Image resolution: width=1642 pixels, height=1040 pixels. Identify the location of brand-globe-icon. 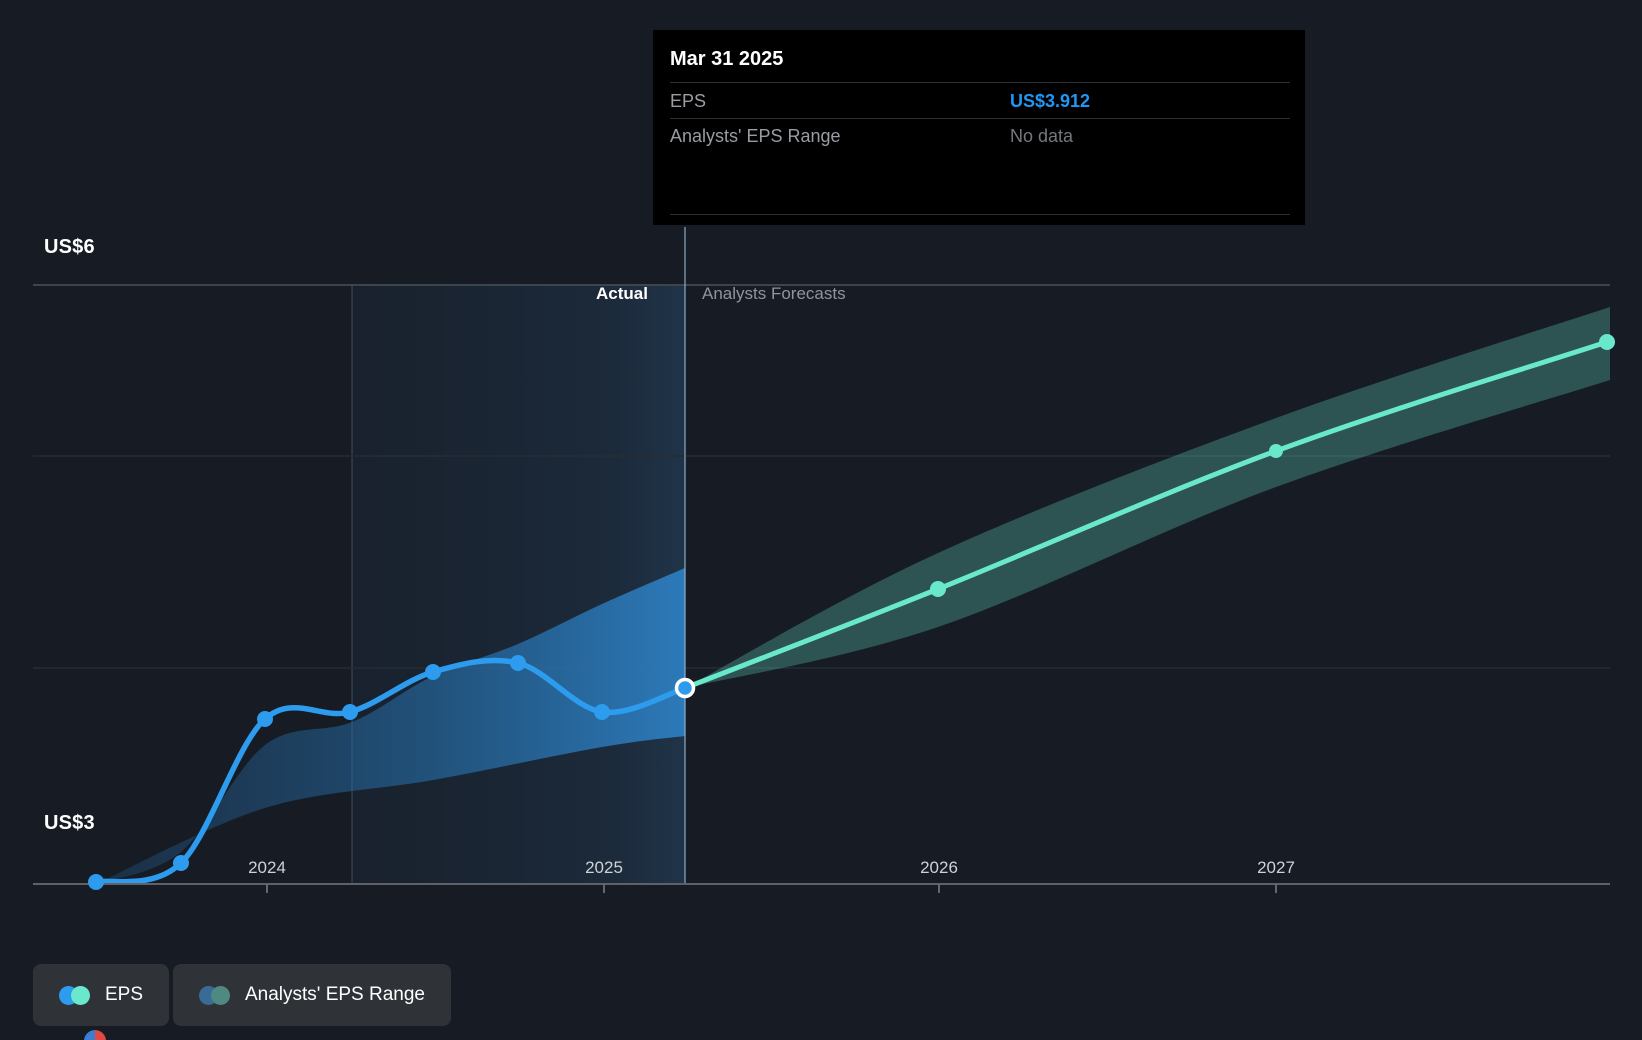
(95, 1035).